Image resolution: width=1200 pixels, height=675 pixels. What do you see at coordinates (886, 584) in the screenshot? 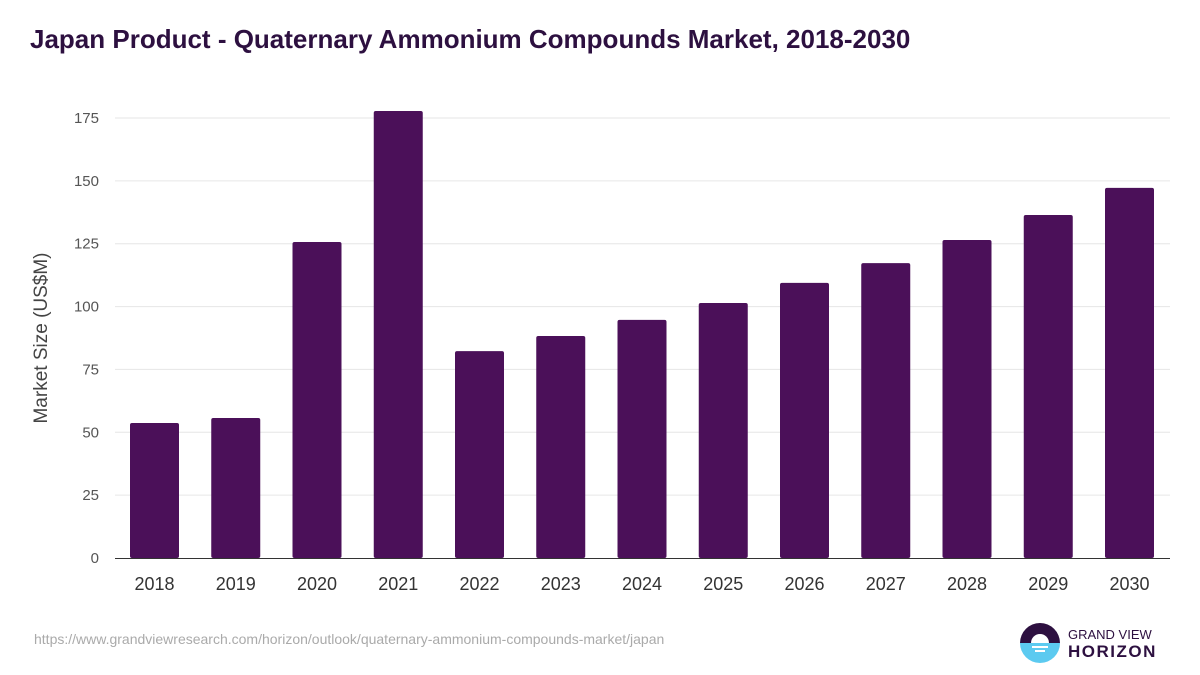
I see `x-tick-label: 2027` at bounding box center [886, 584].